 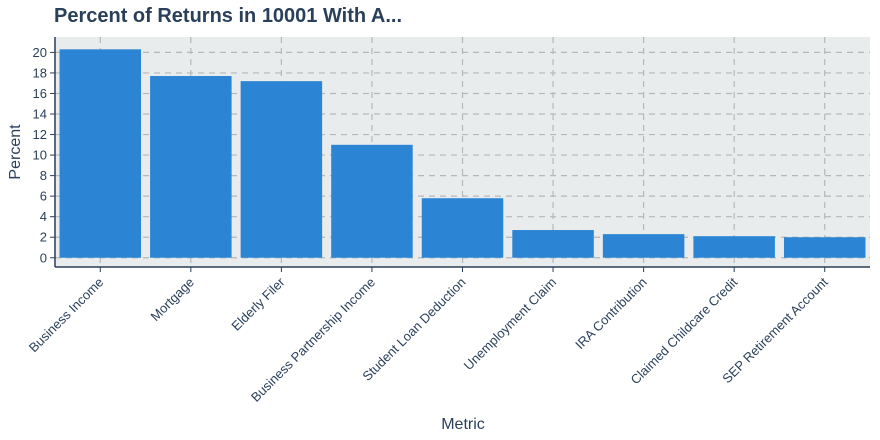 What do you see at coordinates (510, 324) in the screenshot?
I see `x-tick-label: Unemployment Claim` at bounding box center [510, 324].